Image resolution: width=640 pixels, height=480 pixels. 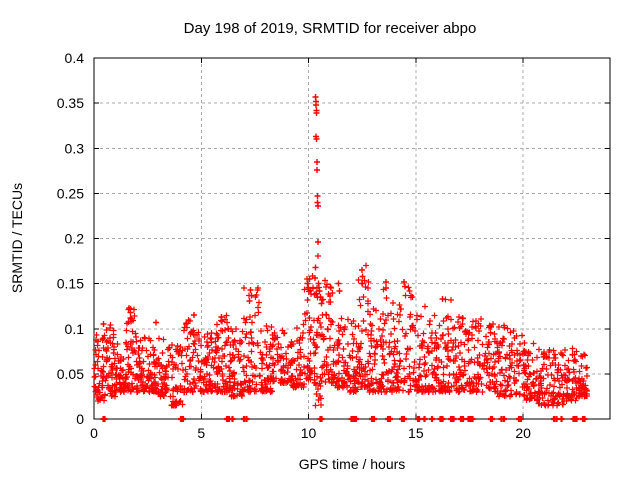 What do you see at coordinates (352, 464) in the screenshot?
I see `x-axis-label: GPS time / hours` at bounding box center [352, 464].